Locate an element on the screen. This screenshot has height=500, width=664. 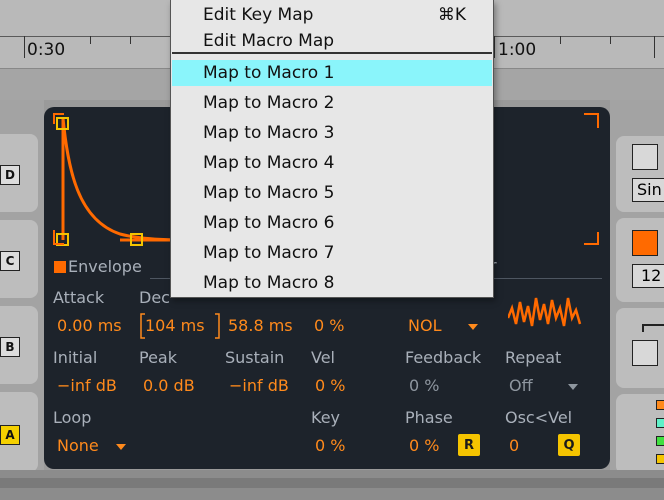
wave-select: Sin is located at coordinates (648, 190).